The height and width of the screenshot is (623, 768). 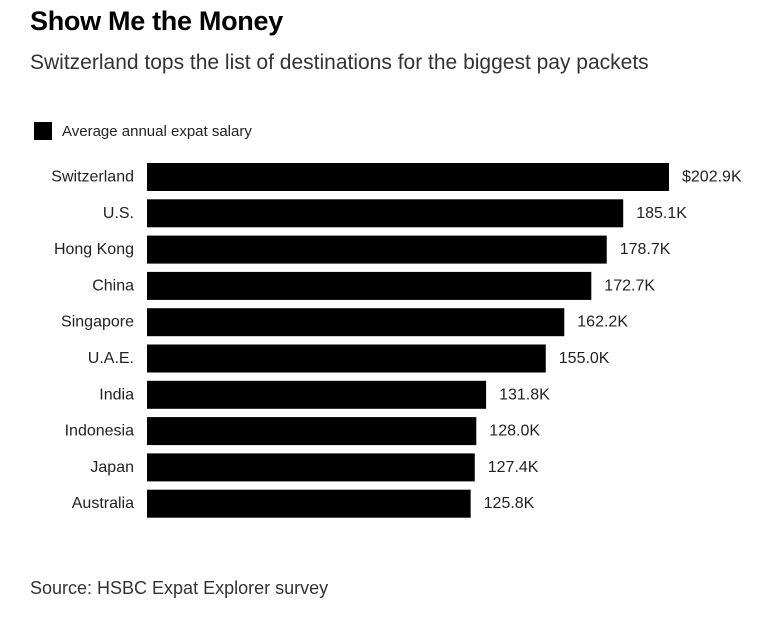 What do you see at coordinates (584, 358) in the screenshot?
I see `value-label: 155.0K` at bounding box center [584, 358].